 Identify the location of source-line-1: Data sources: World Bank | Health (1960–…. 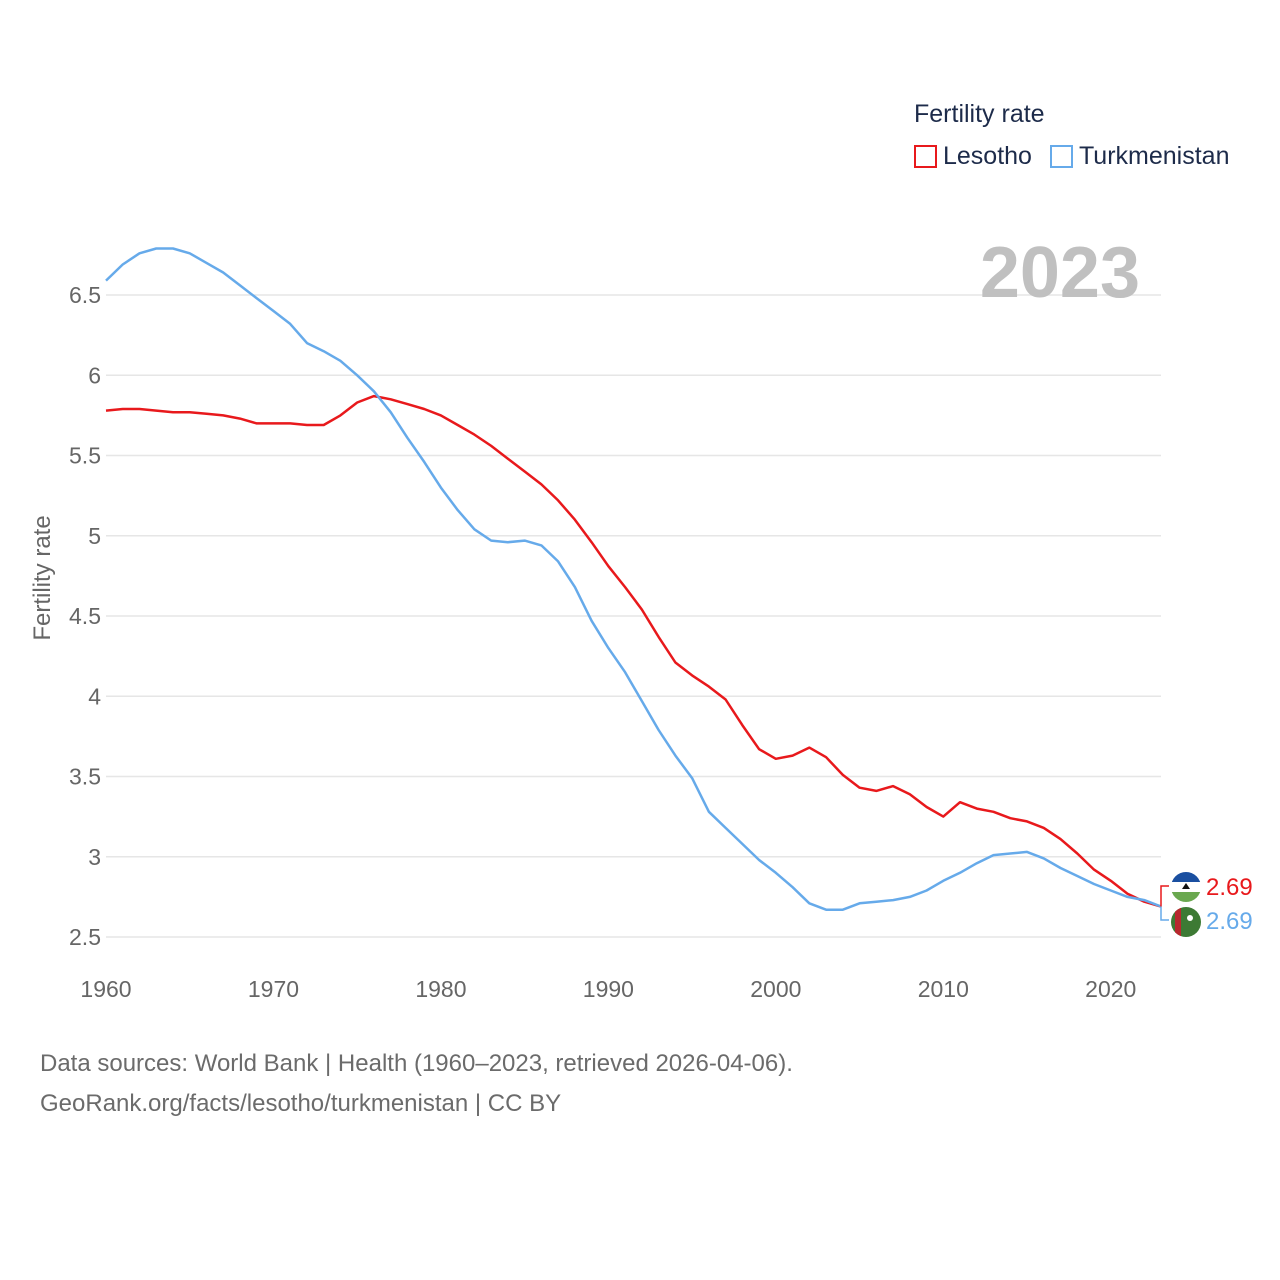
(416, 1063).